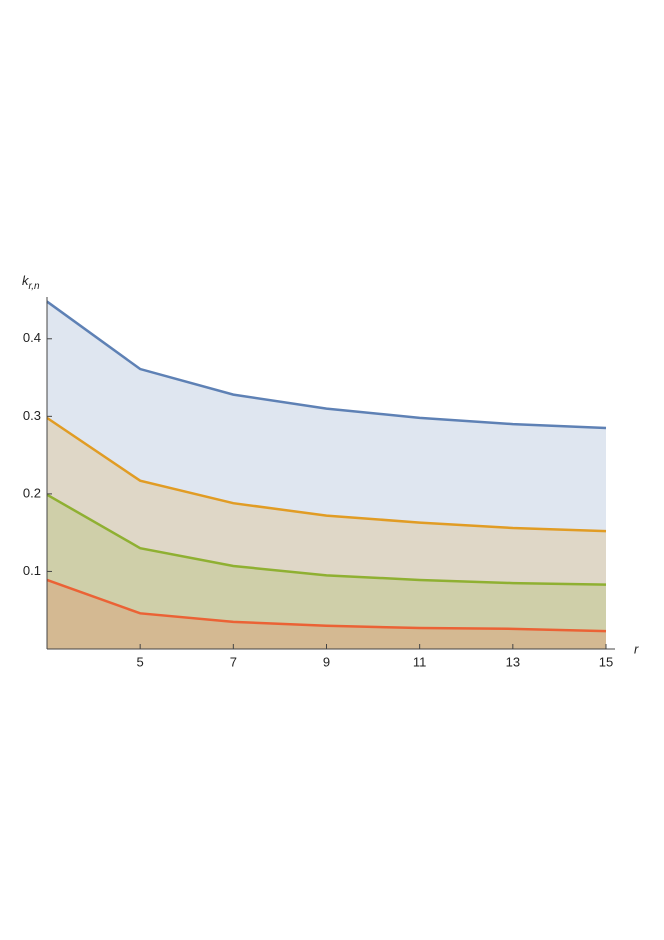  Describe the element at coordinates (326, 661) in the screenshot. I see `x-tick-label: 9` at that location.